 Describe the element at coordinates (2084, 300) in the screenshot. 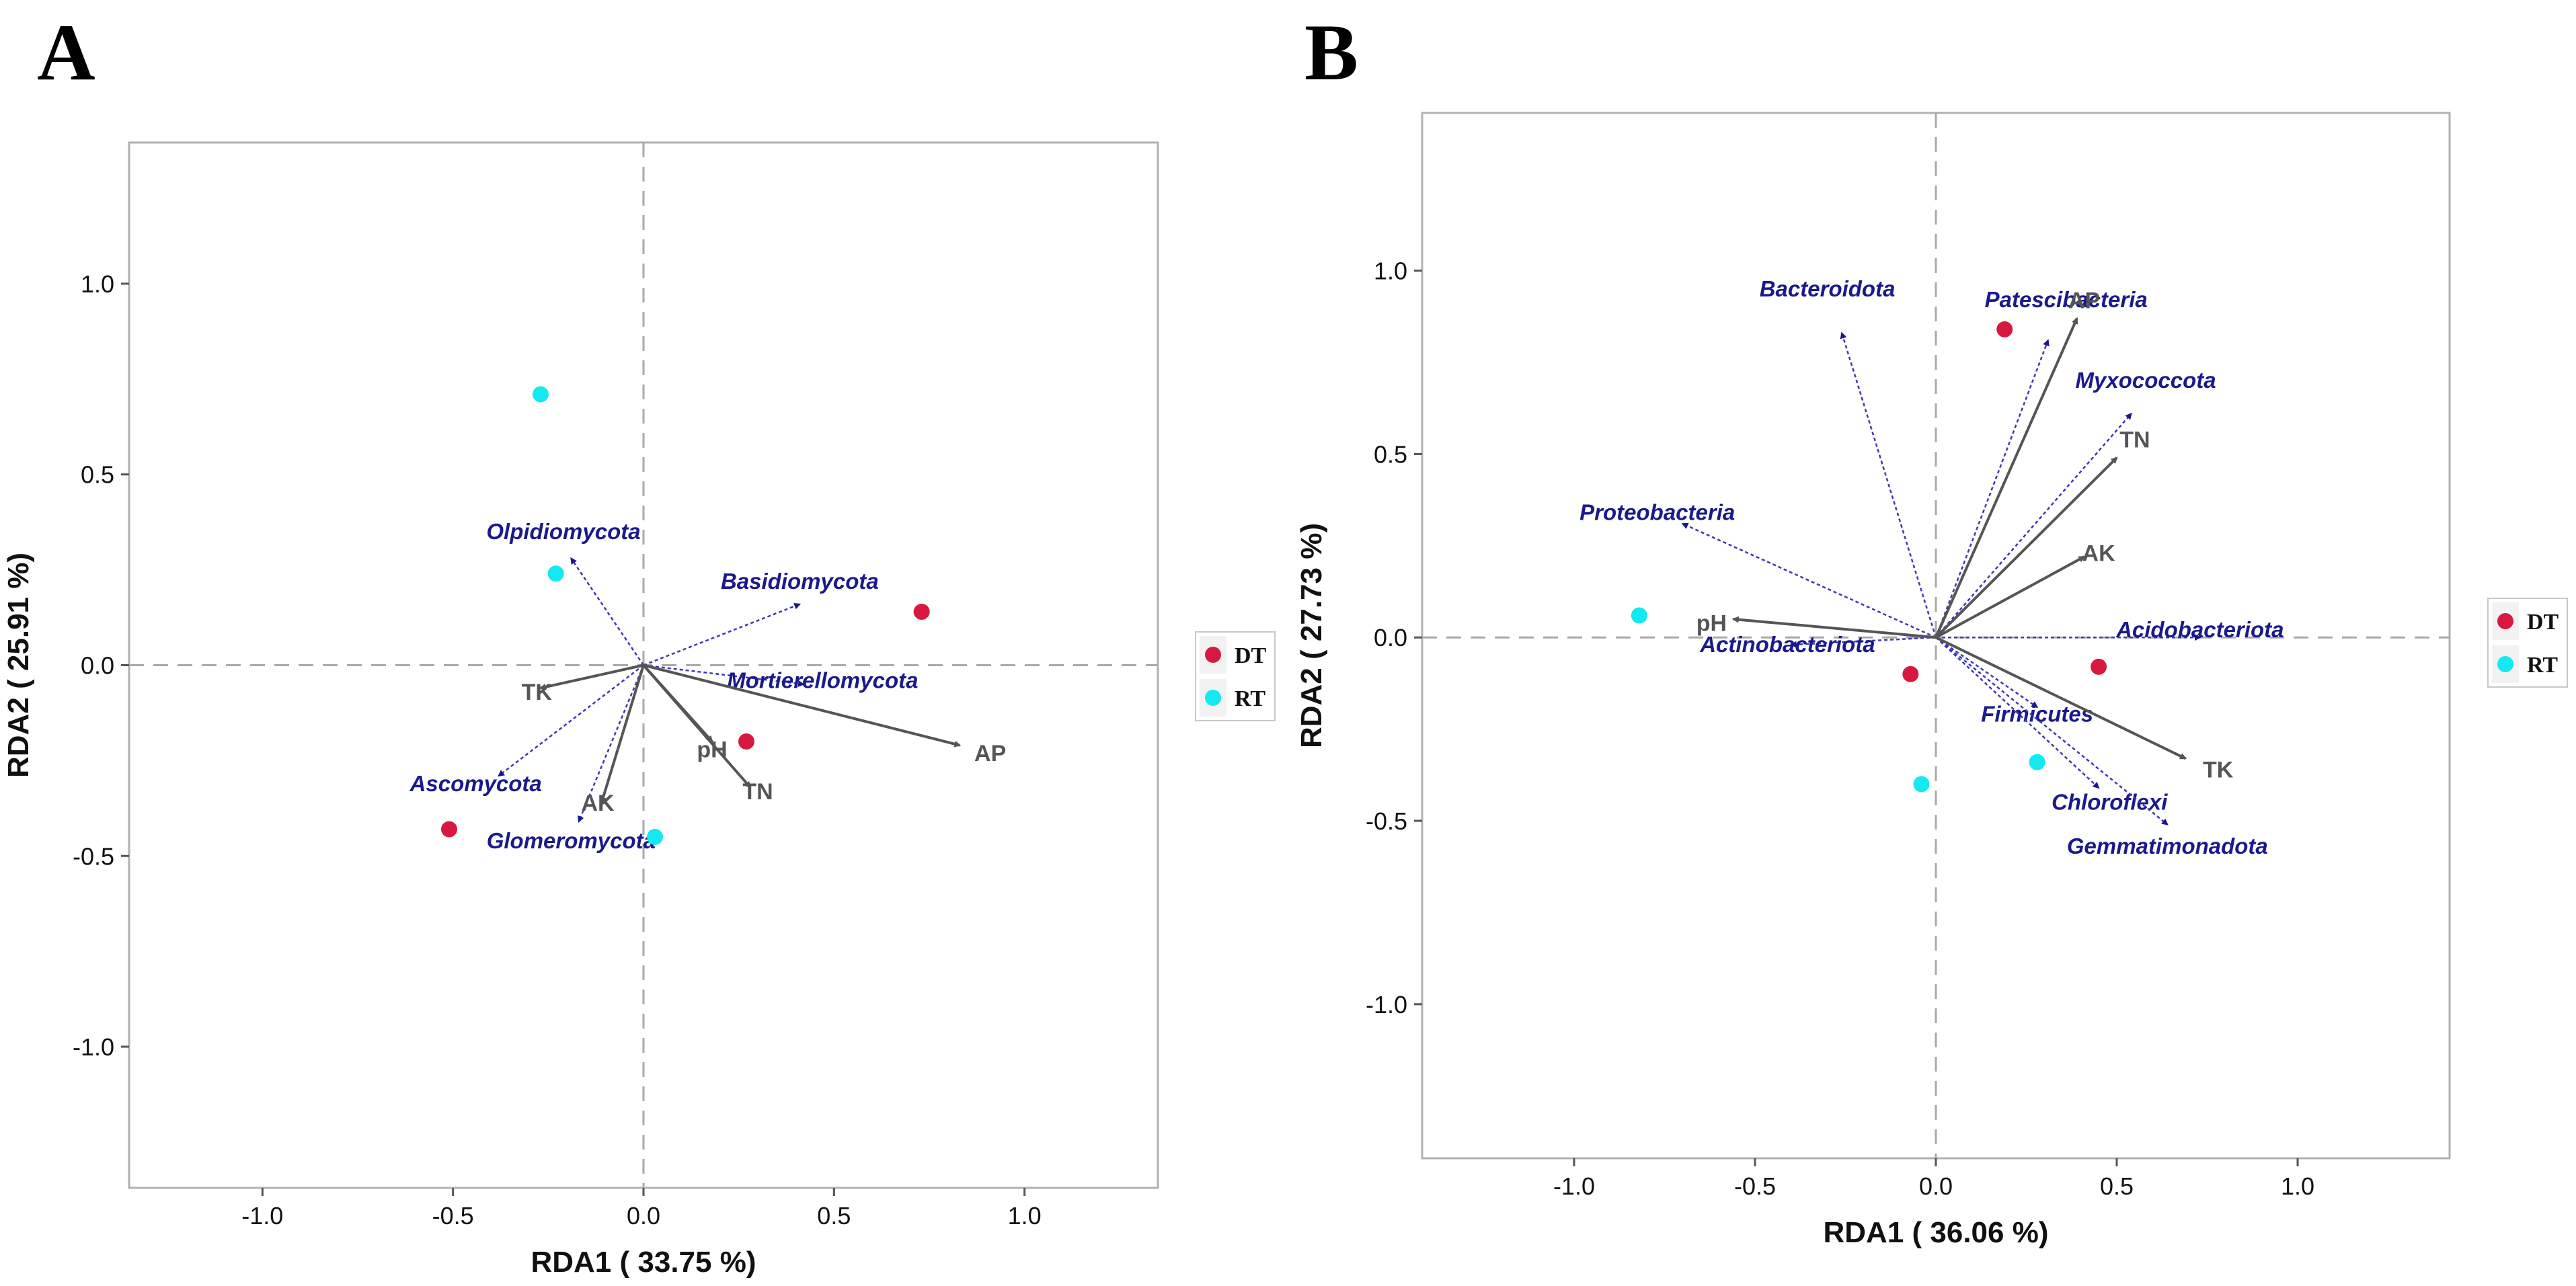

I see `panel-b-env-label-ap: AP` at that location.